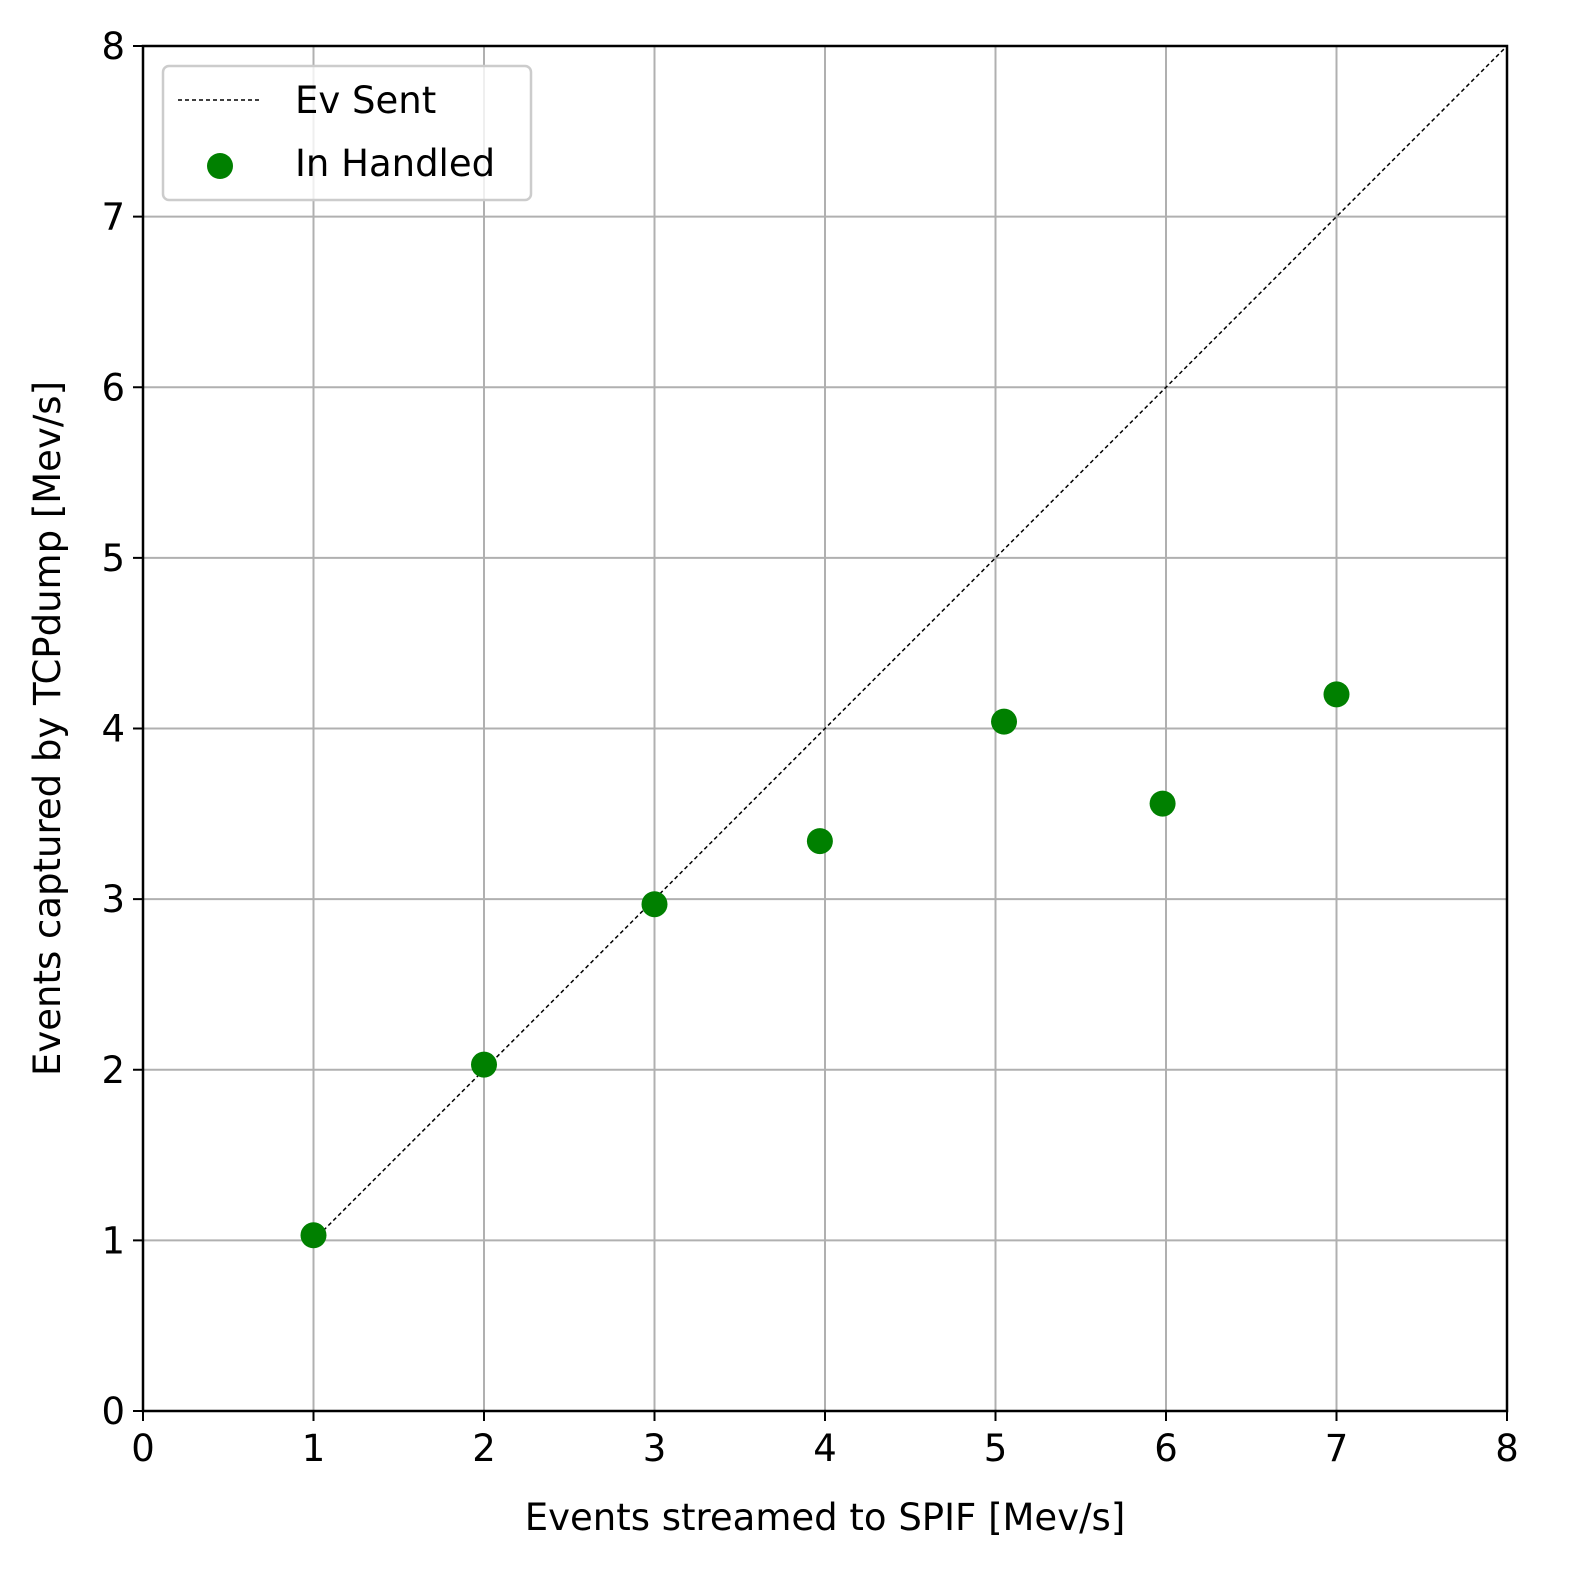 The width and height of the screenshot is (1573, 1592). I want to click on x-tick-label: 2, so click(484, 1448).